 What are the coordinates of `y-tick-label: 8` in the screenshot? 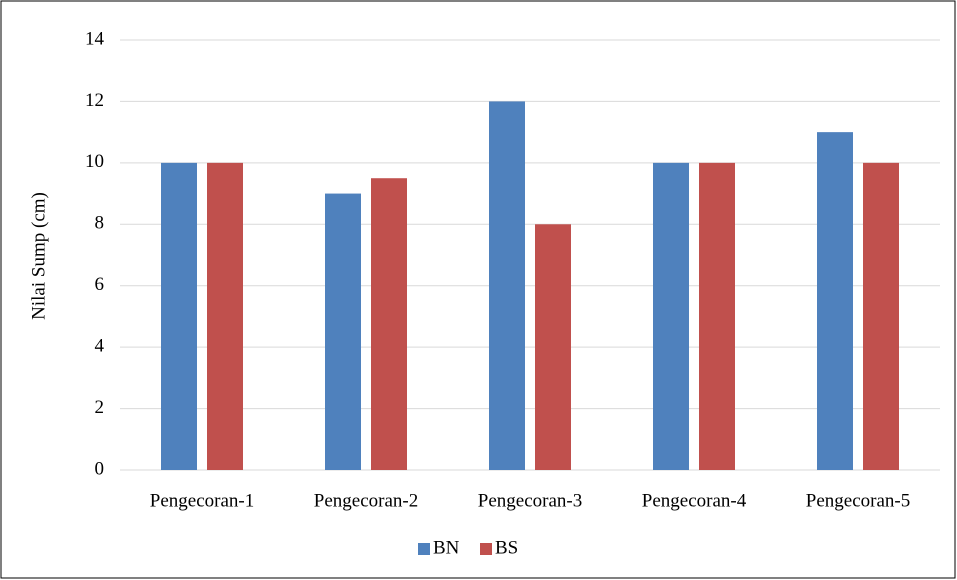 It's located at (100, 223).